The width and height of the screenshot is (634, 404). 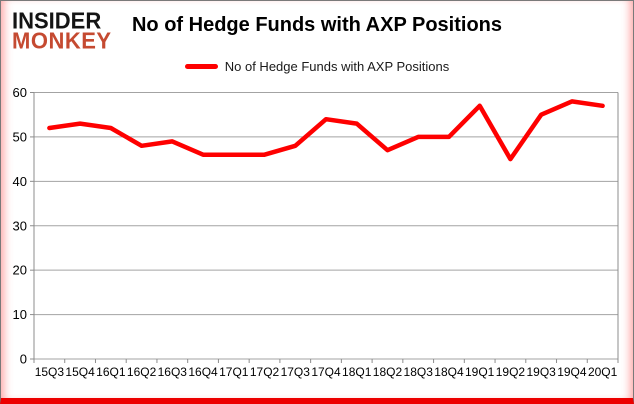 I want to click on x-tick-label: 15Q4, so click(x=80, y=372).